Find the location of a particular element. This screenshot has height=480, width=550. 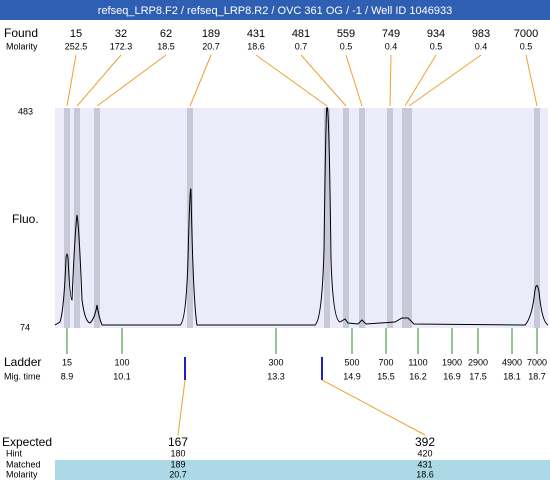

ladder-size: 700 is located at coordinates (385, 362).